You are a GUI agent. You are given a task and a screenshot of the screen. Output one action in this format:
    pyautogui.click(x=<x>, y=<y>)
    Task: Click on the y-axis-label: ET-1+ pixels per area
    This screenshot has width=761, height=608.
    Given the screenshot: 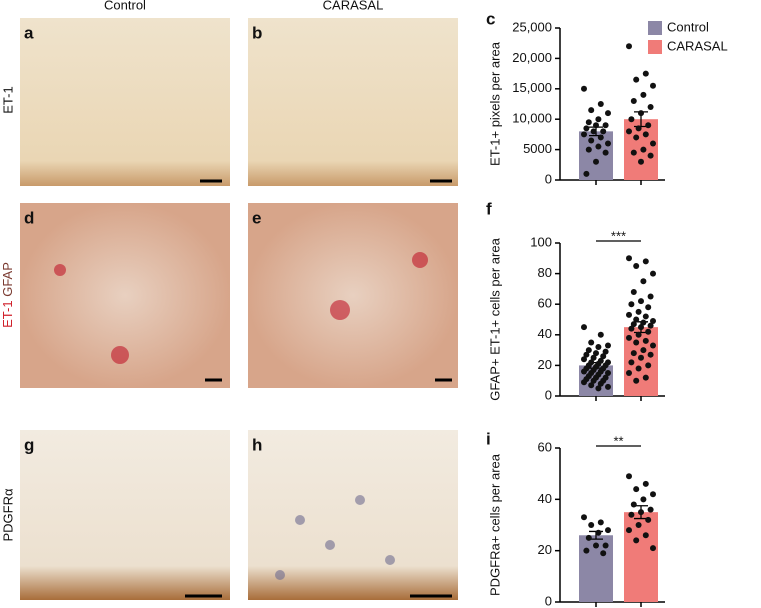 What is the action you would take?
    pyautogui.click(x=494, y=103)
    